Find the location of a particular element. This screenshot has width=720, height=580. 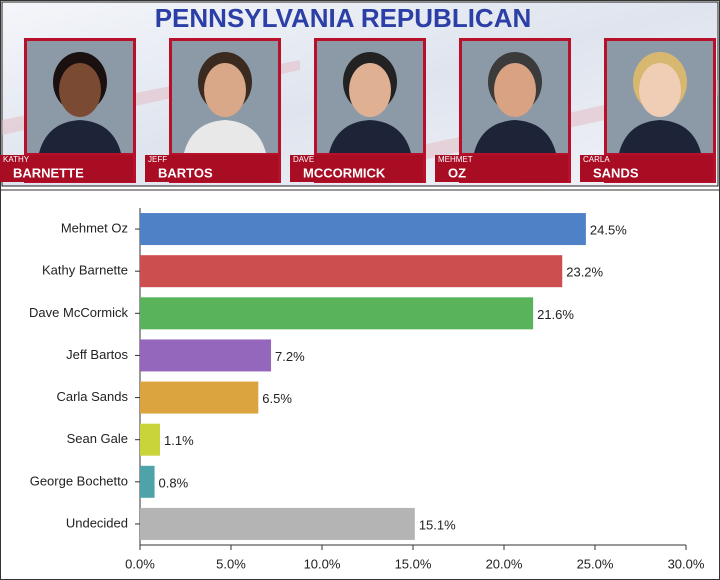

header-title: PENNSYLVANIA REPUBLICAN is located at coordinates (343, 18).